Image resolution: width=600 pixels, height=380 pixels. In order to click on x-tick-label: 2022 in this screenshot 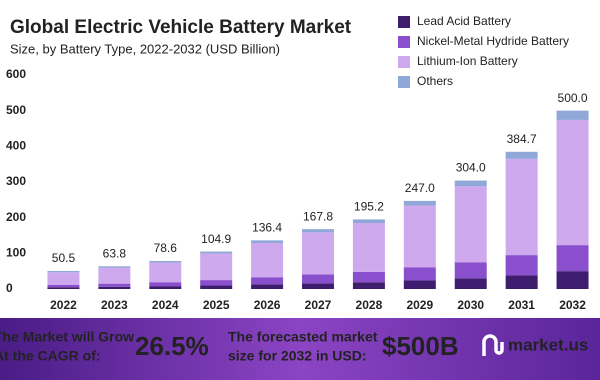, I will do `click(63, 305)`.